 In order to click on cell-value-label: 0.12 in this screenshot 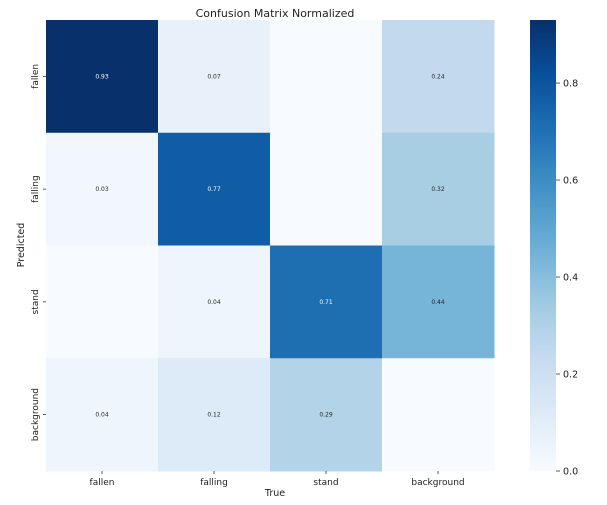, I will do `click(214, 415)`.